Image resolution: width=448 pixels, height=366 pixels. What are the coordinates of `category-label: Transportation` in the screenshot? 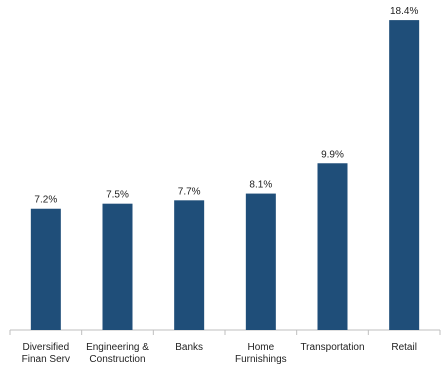 It's located at (332, 347).